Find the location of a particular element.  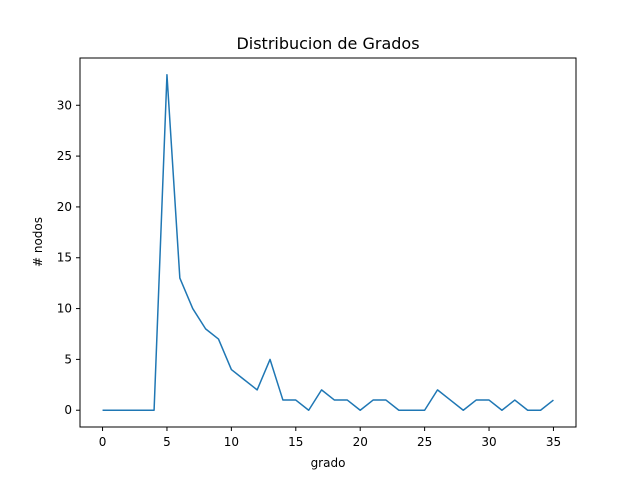

x-axis: 0 5 10 15 20 25 30 35 is located at coordinates (330, 438).